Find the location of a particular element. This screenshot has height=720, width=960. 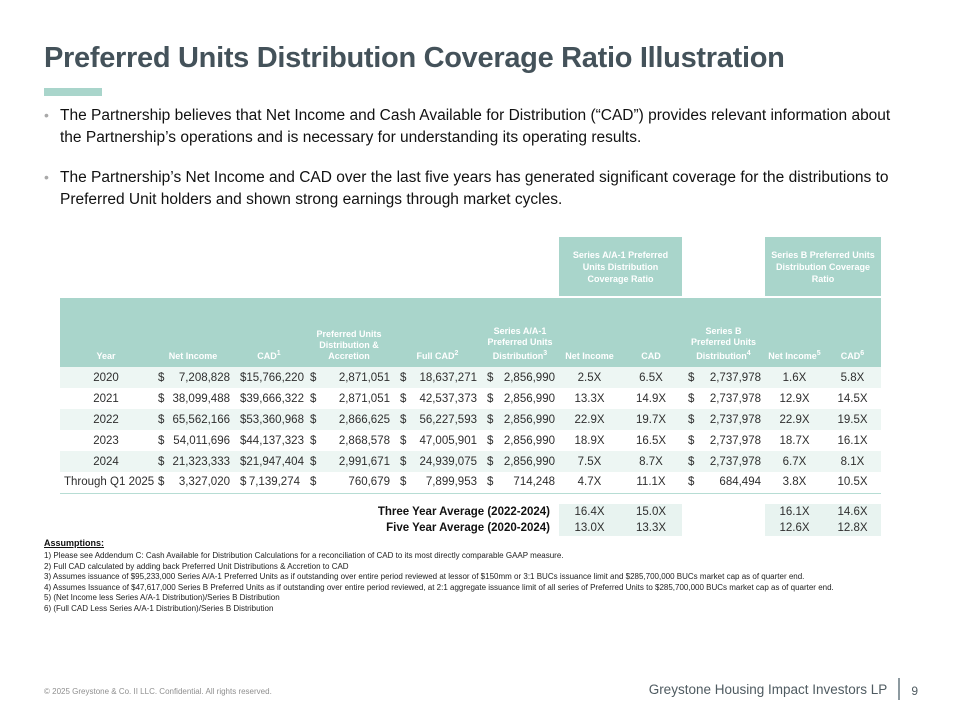

table-cell-cad: $53,360,968 is located at coordinates (269, 419).